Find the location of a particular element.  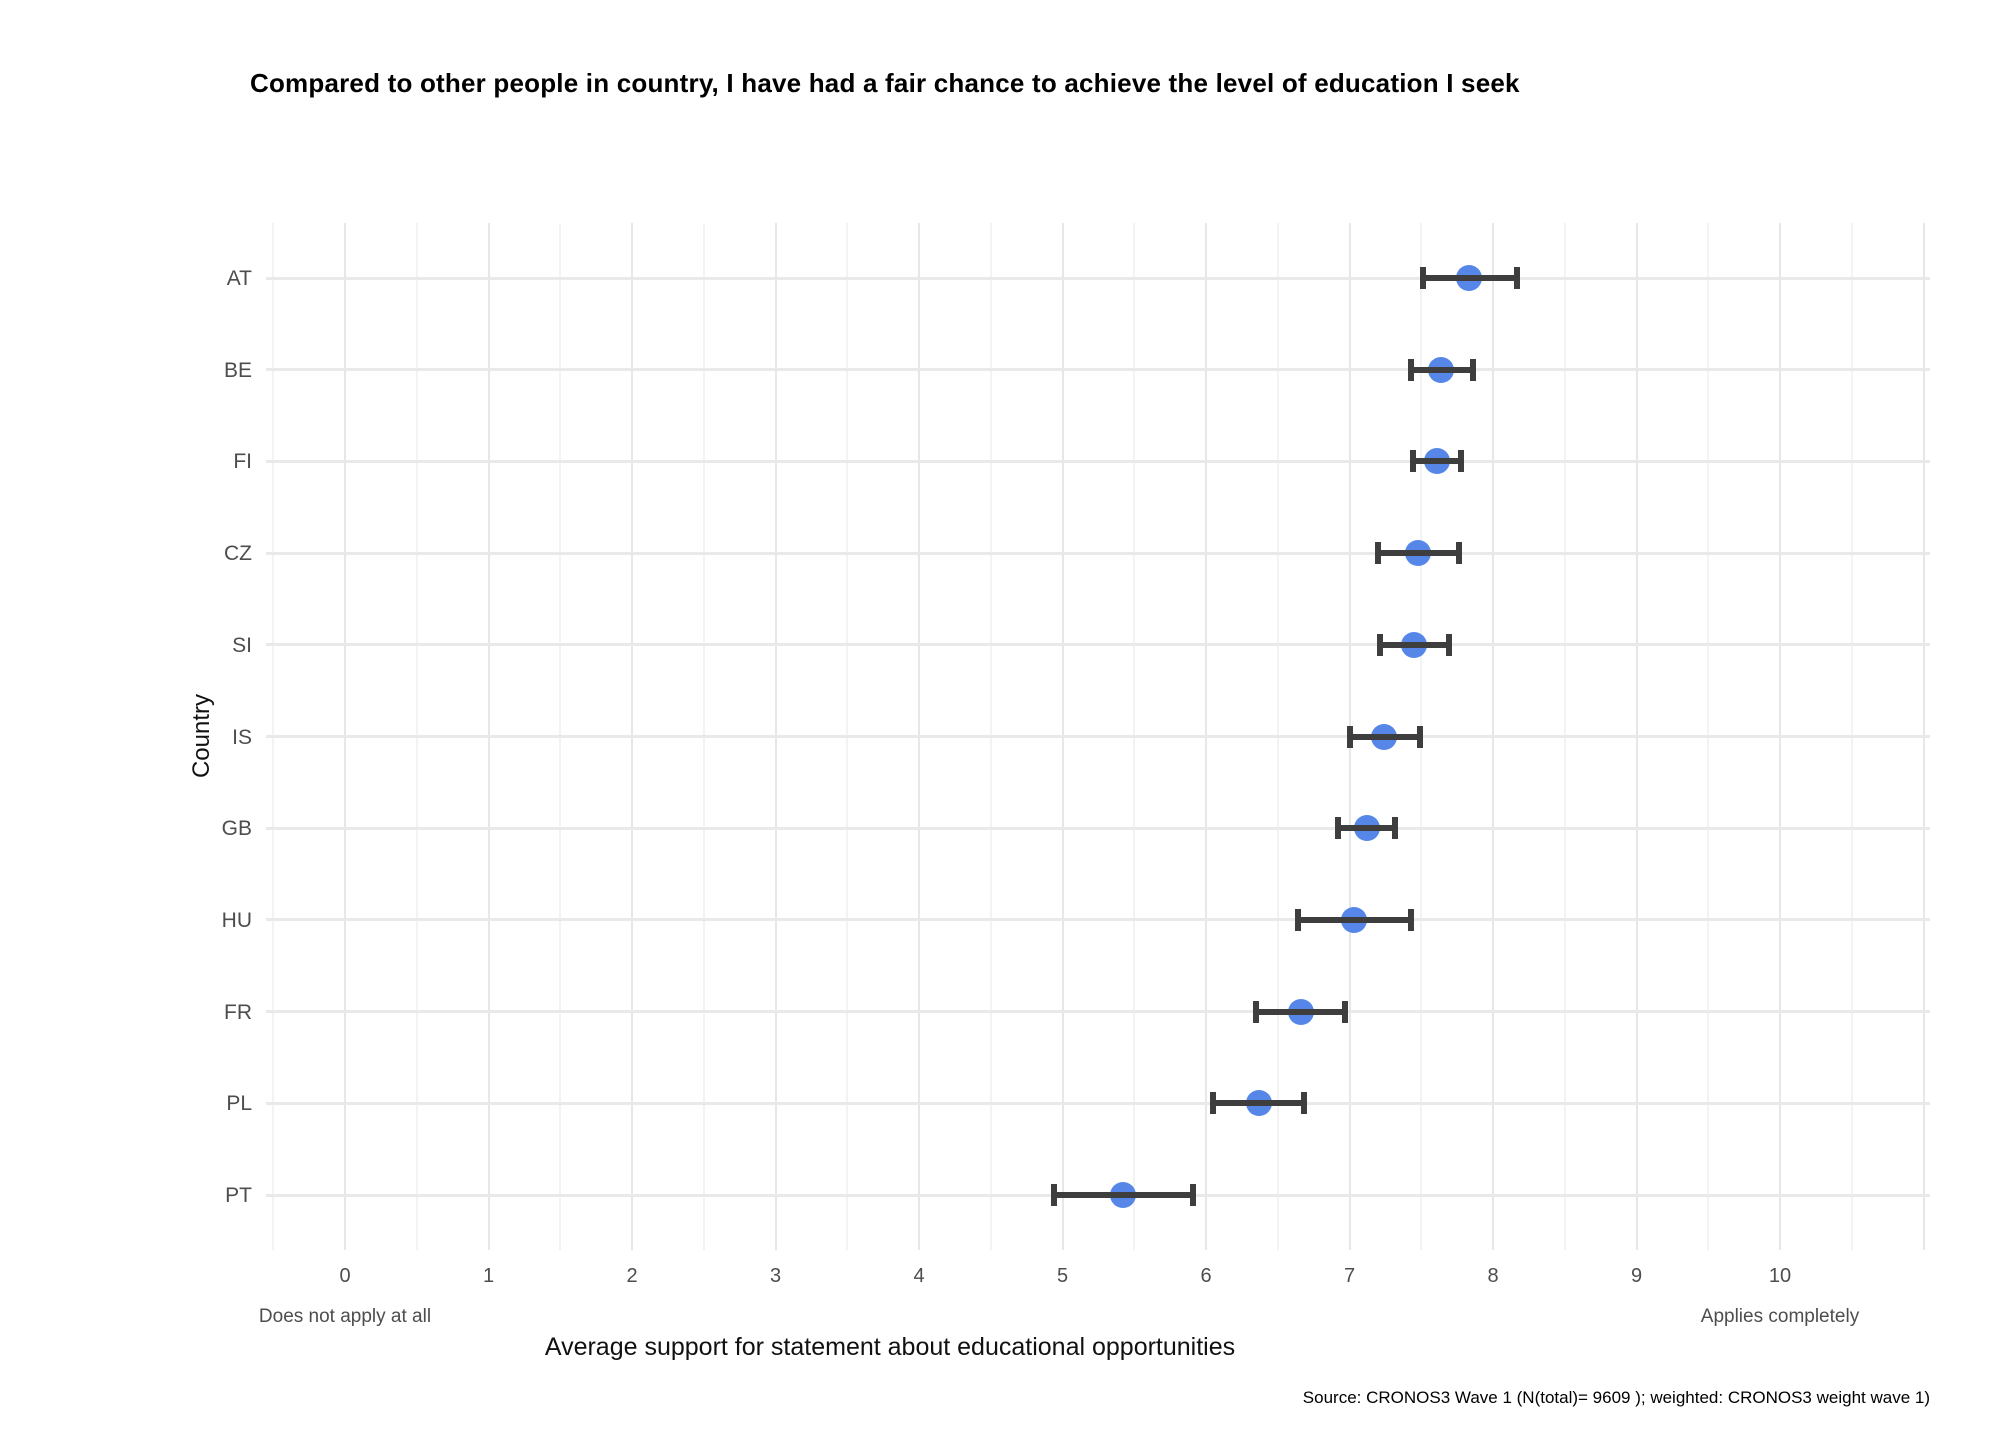

errorbar-cap-low-SI is located at coordinates (1379, 644).